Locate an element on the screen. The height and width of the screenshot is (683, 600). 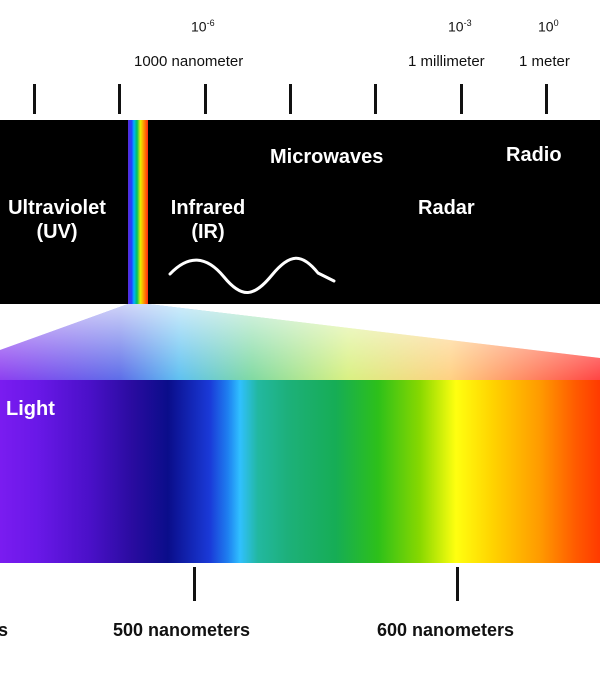
scale-label-1000-nanometer: 1000 nanometer is located at coordinates (189, 61).